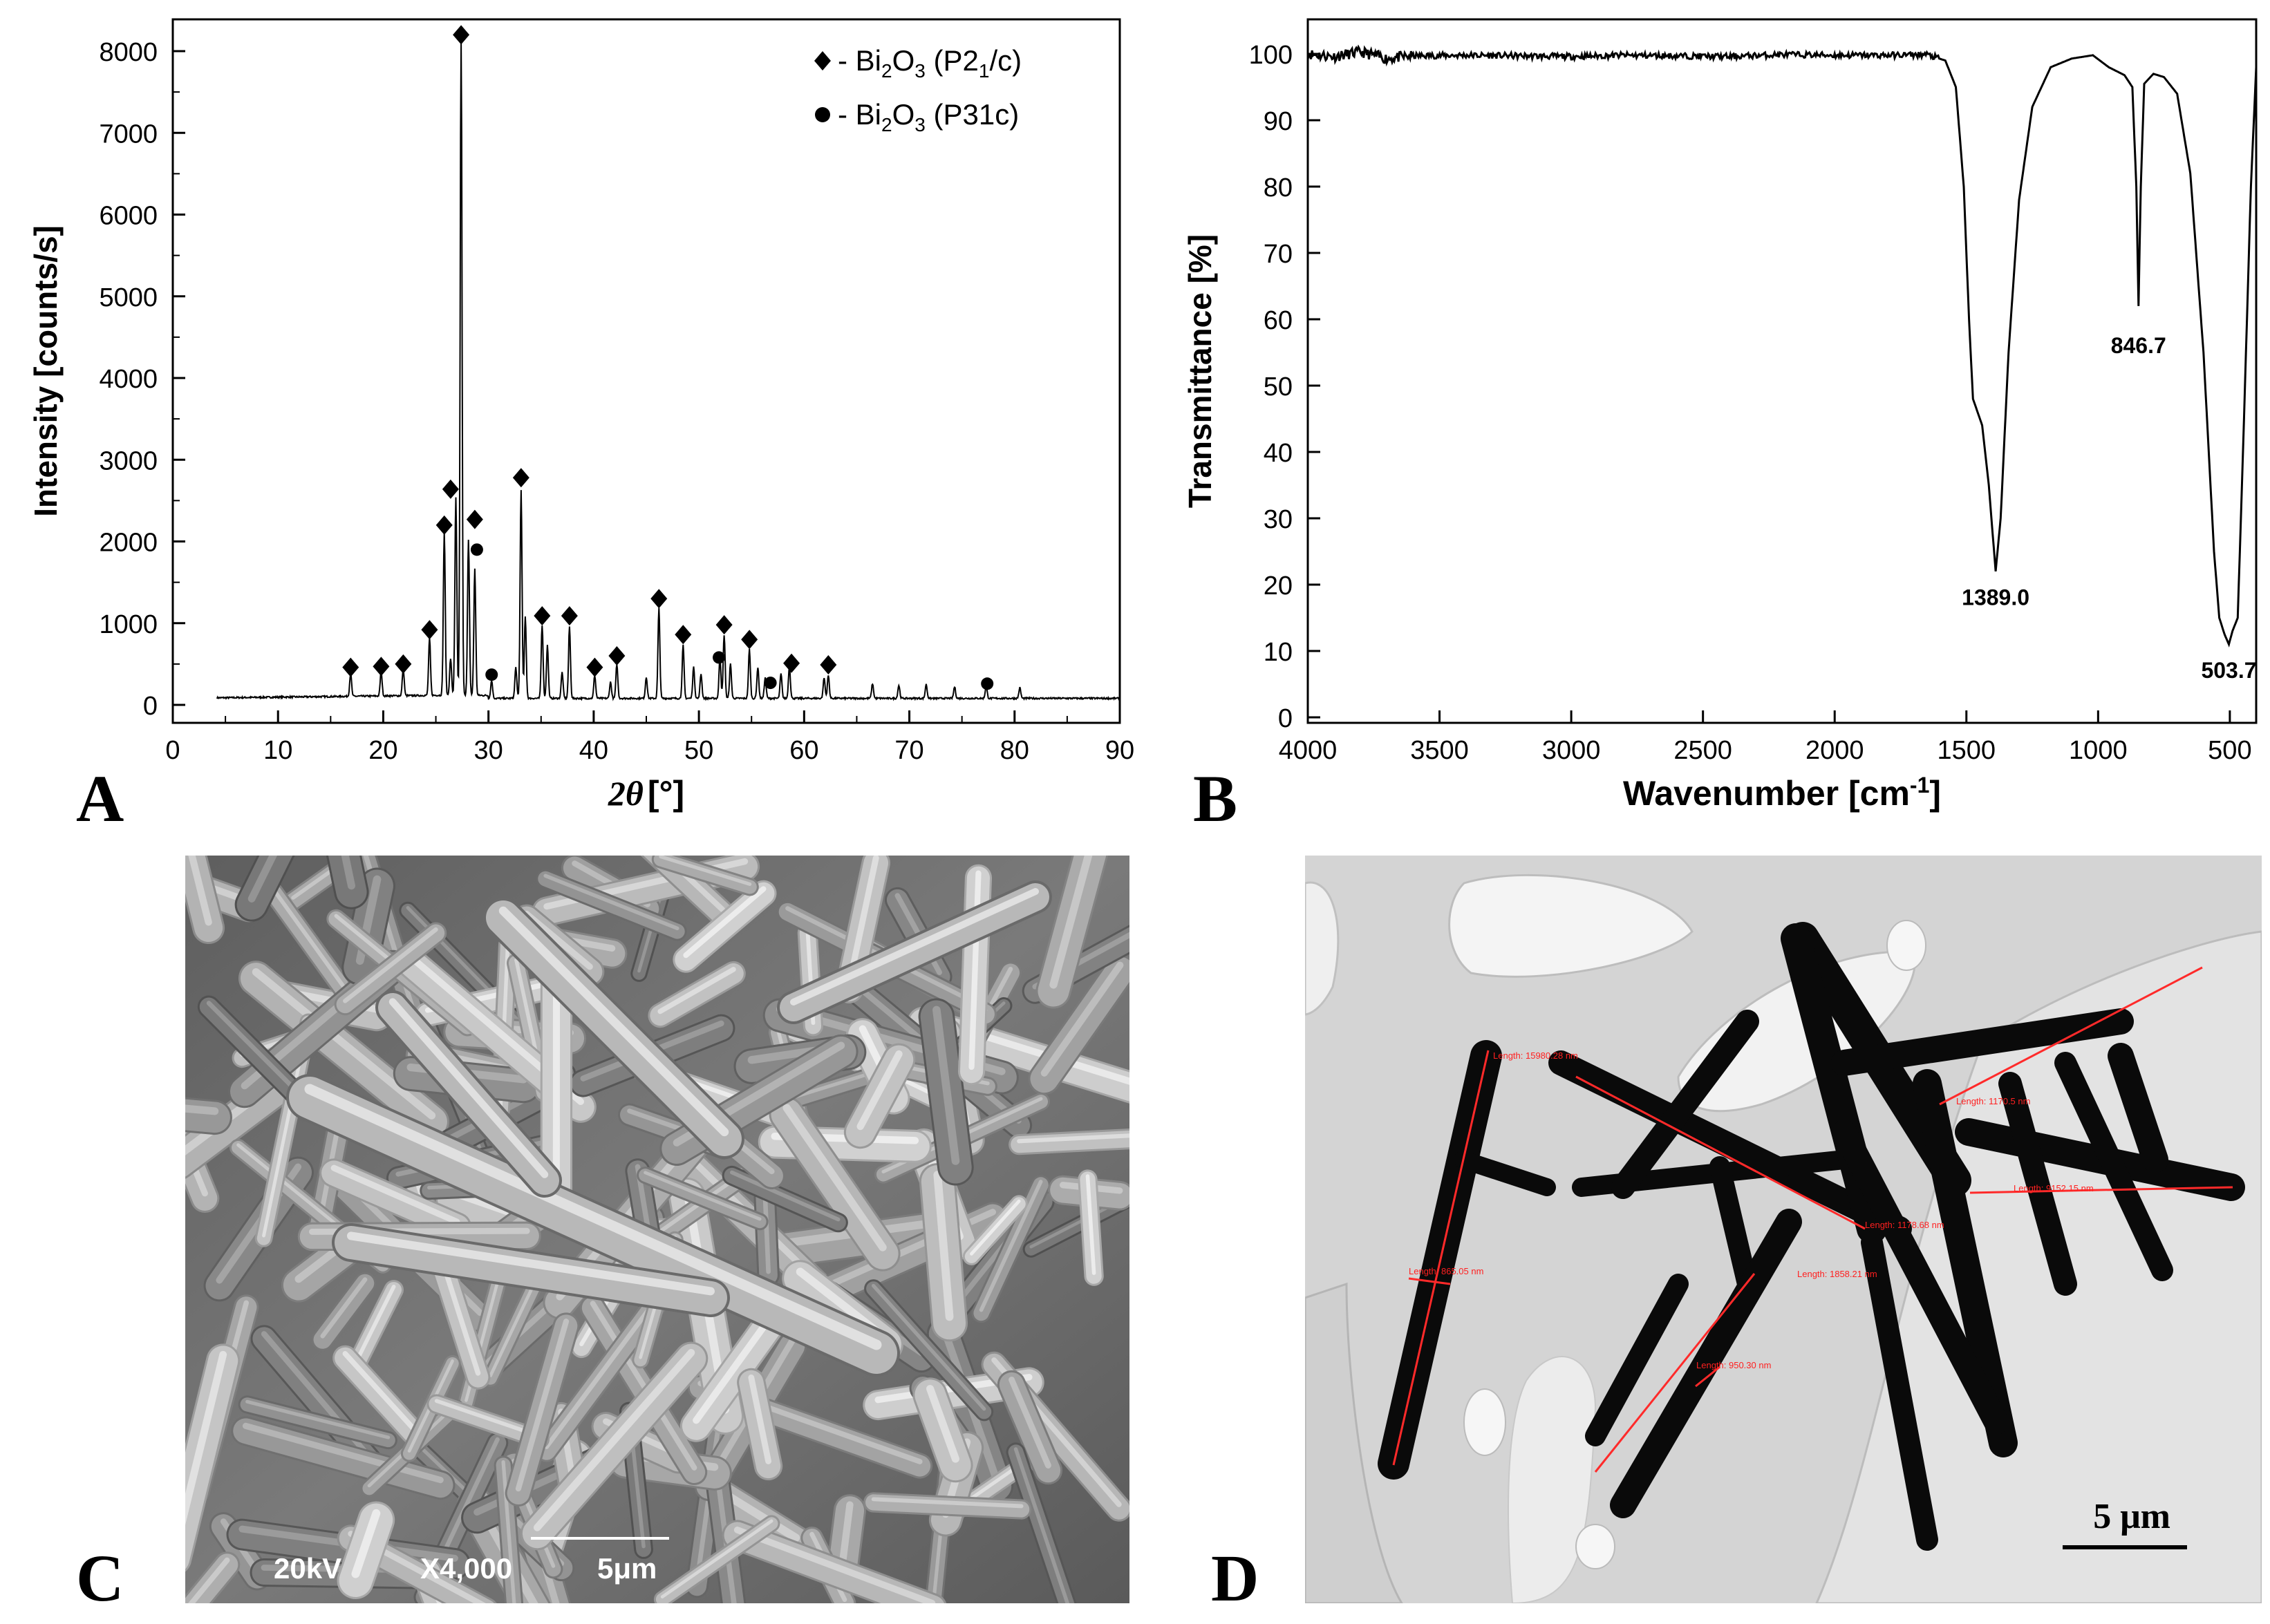  What do you see at coordinates (172, 750) in the screenshot?
I see `xrd-x-tick-label: 0` at bounding box center [172, 750].